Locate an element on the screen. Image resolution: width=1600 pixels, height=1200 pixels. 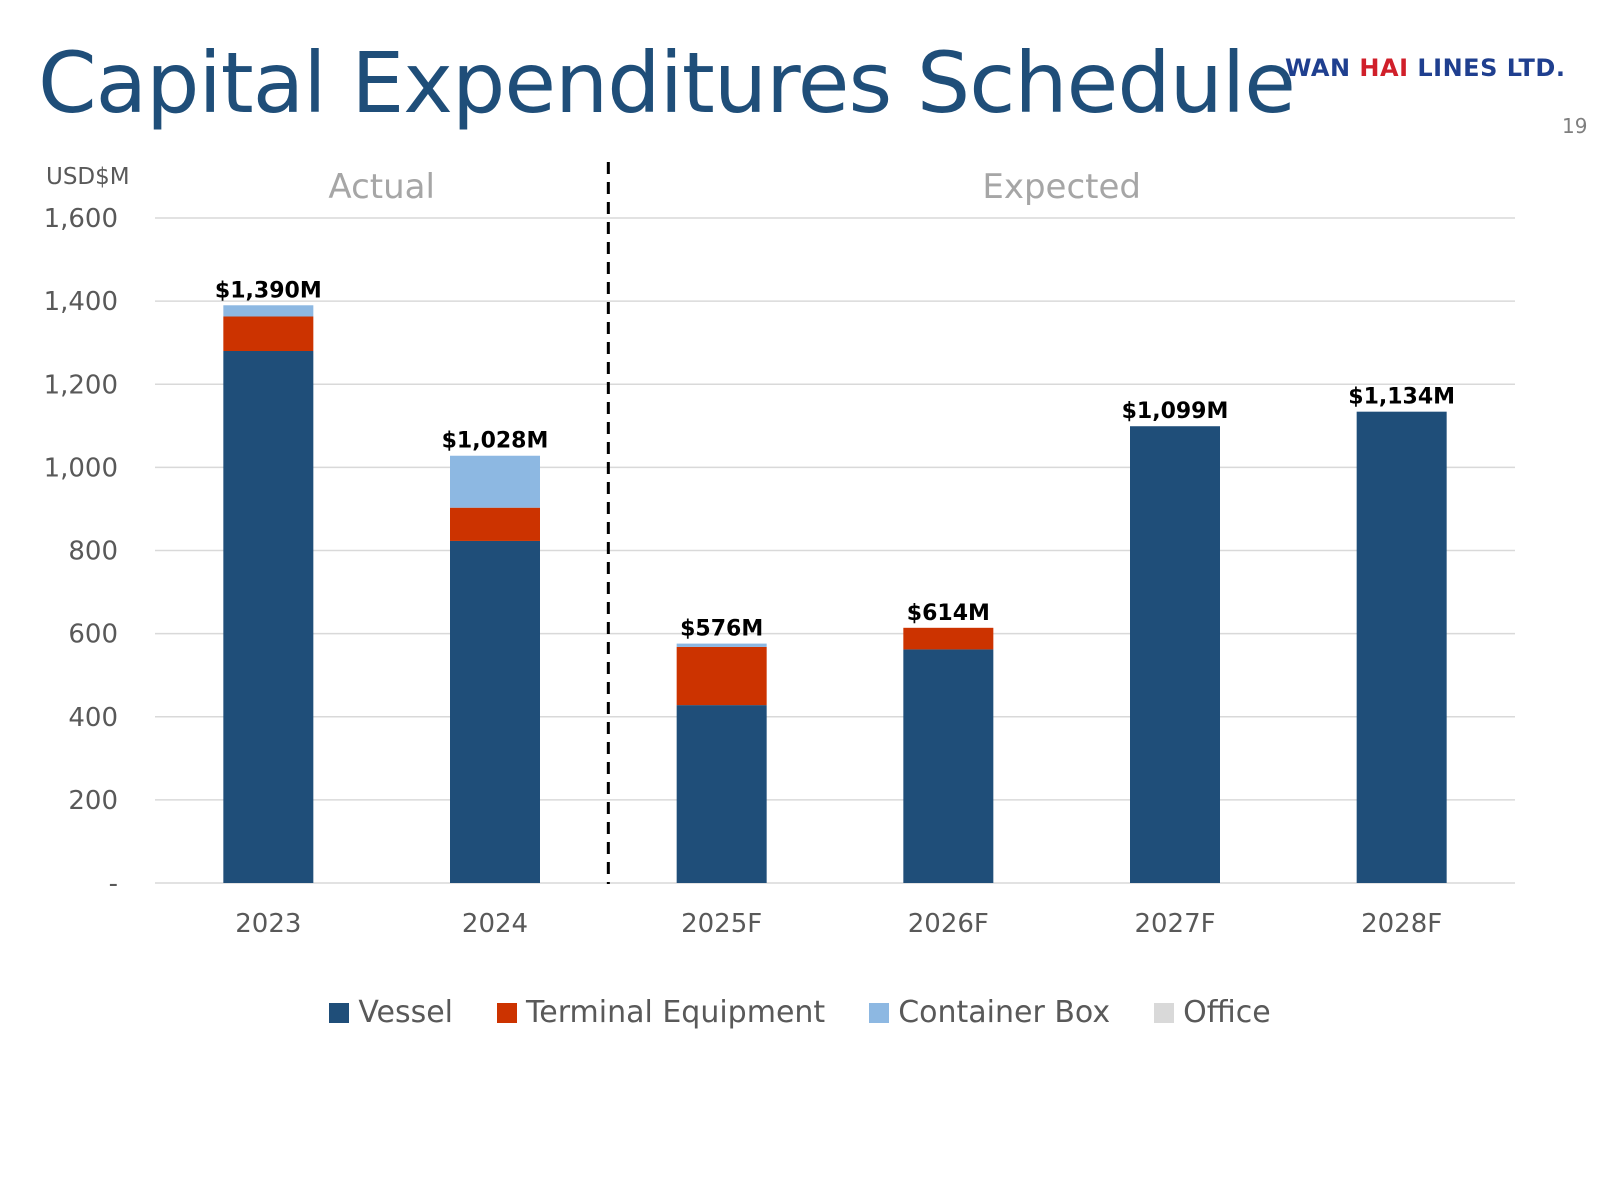
legend-item-container-box: Container Box is located at coordinates (989, 1012).